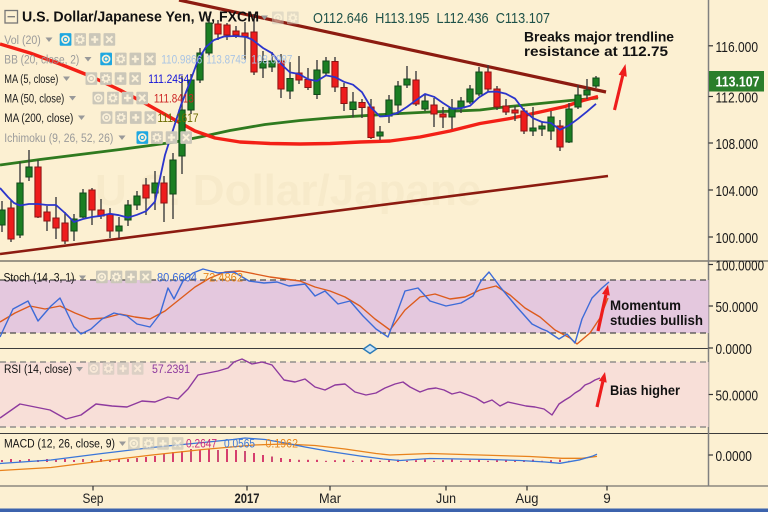 This screenshot has width=768, height=517. What do you see at coordinates (599, 37) in the screenshot?
I see `svg-text: Breaks major trendline` at bounding box center [599, 37].